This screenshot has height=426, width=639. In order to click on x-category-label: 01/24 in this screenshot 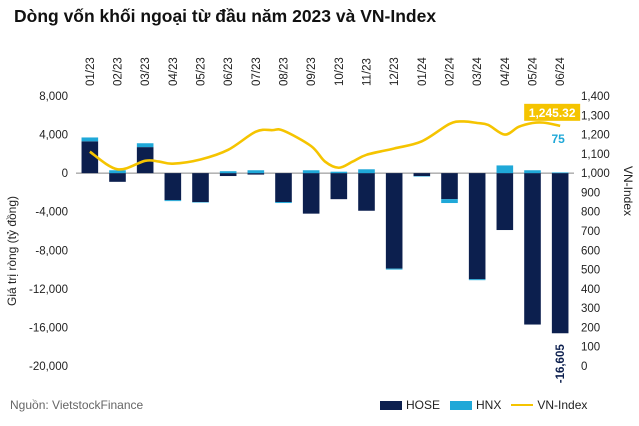, I will do `click(423, 71)`.